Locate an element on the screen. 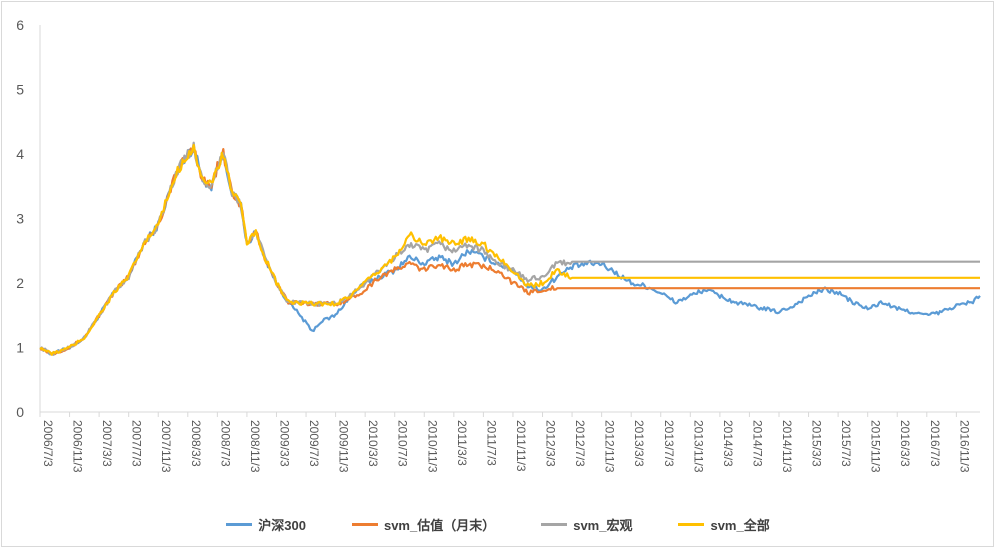 This screenshot has width=996, height=549. x-tick-label: 2008/7/3 is located at coordinates (225, 443).